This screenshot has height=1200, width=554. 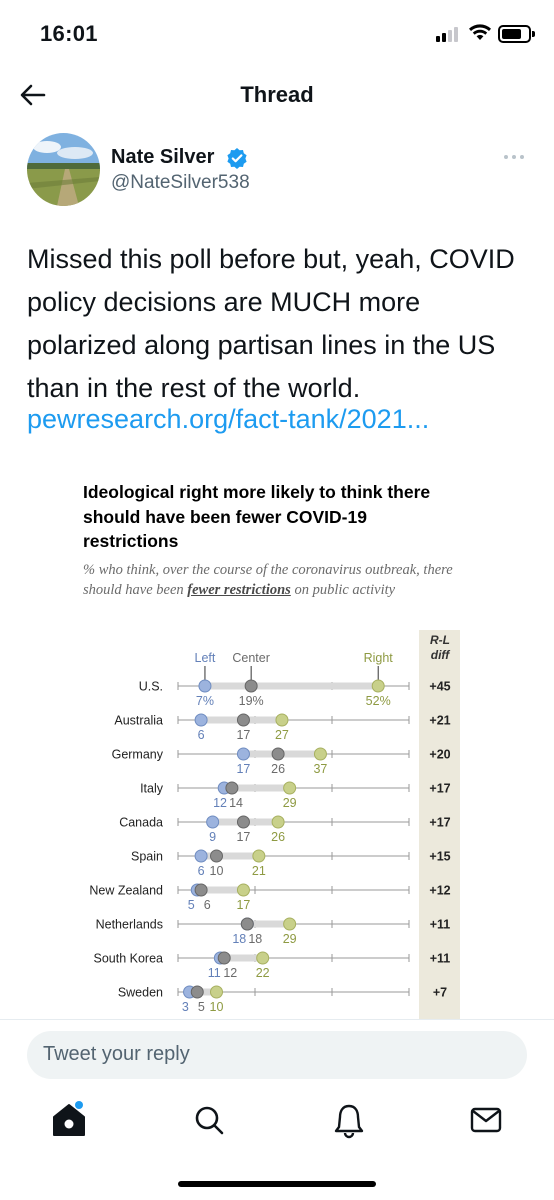 I want to click on diff-value: +15, so click(x=439, y=857).